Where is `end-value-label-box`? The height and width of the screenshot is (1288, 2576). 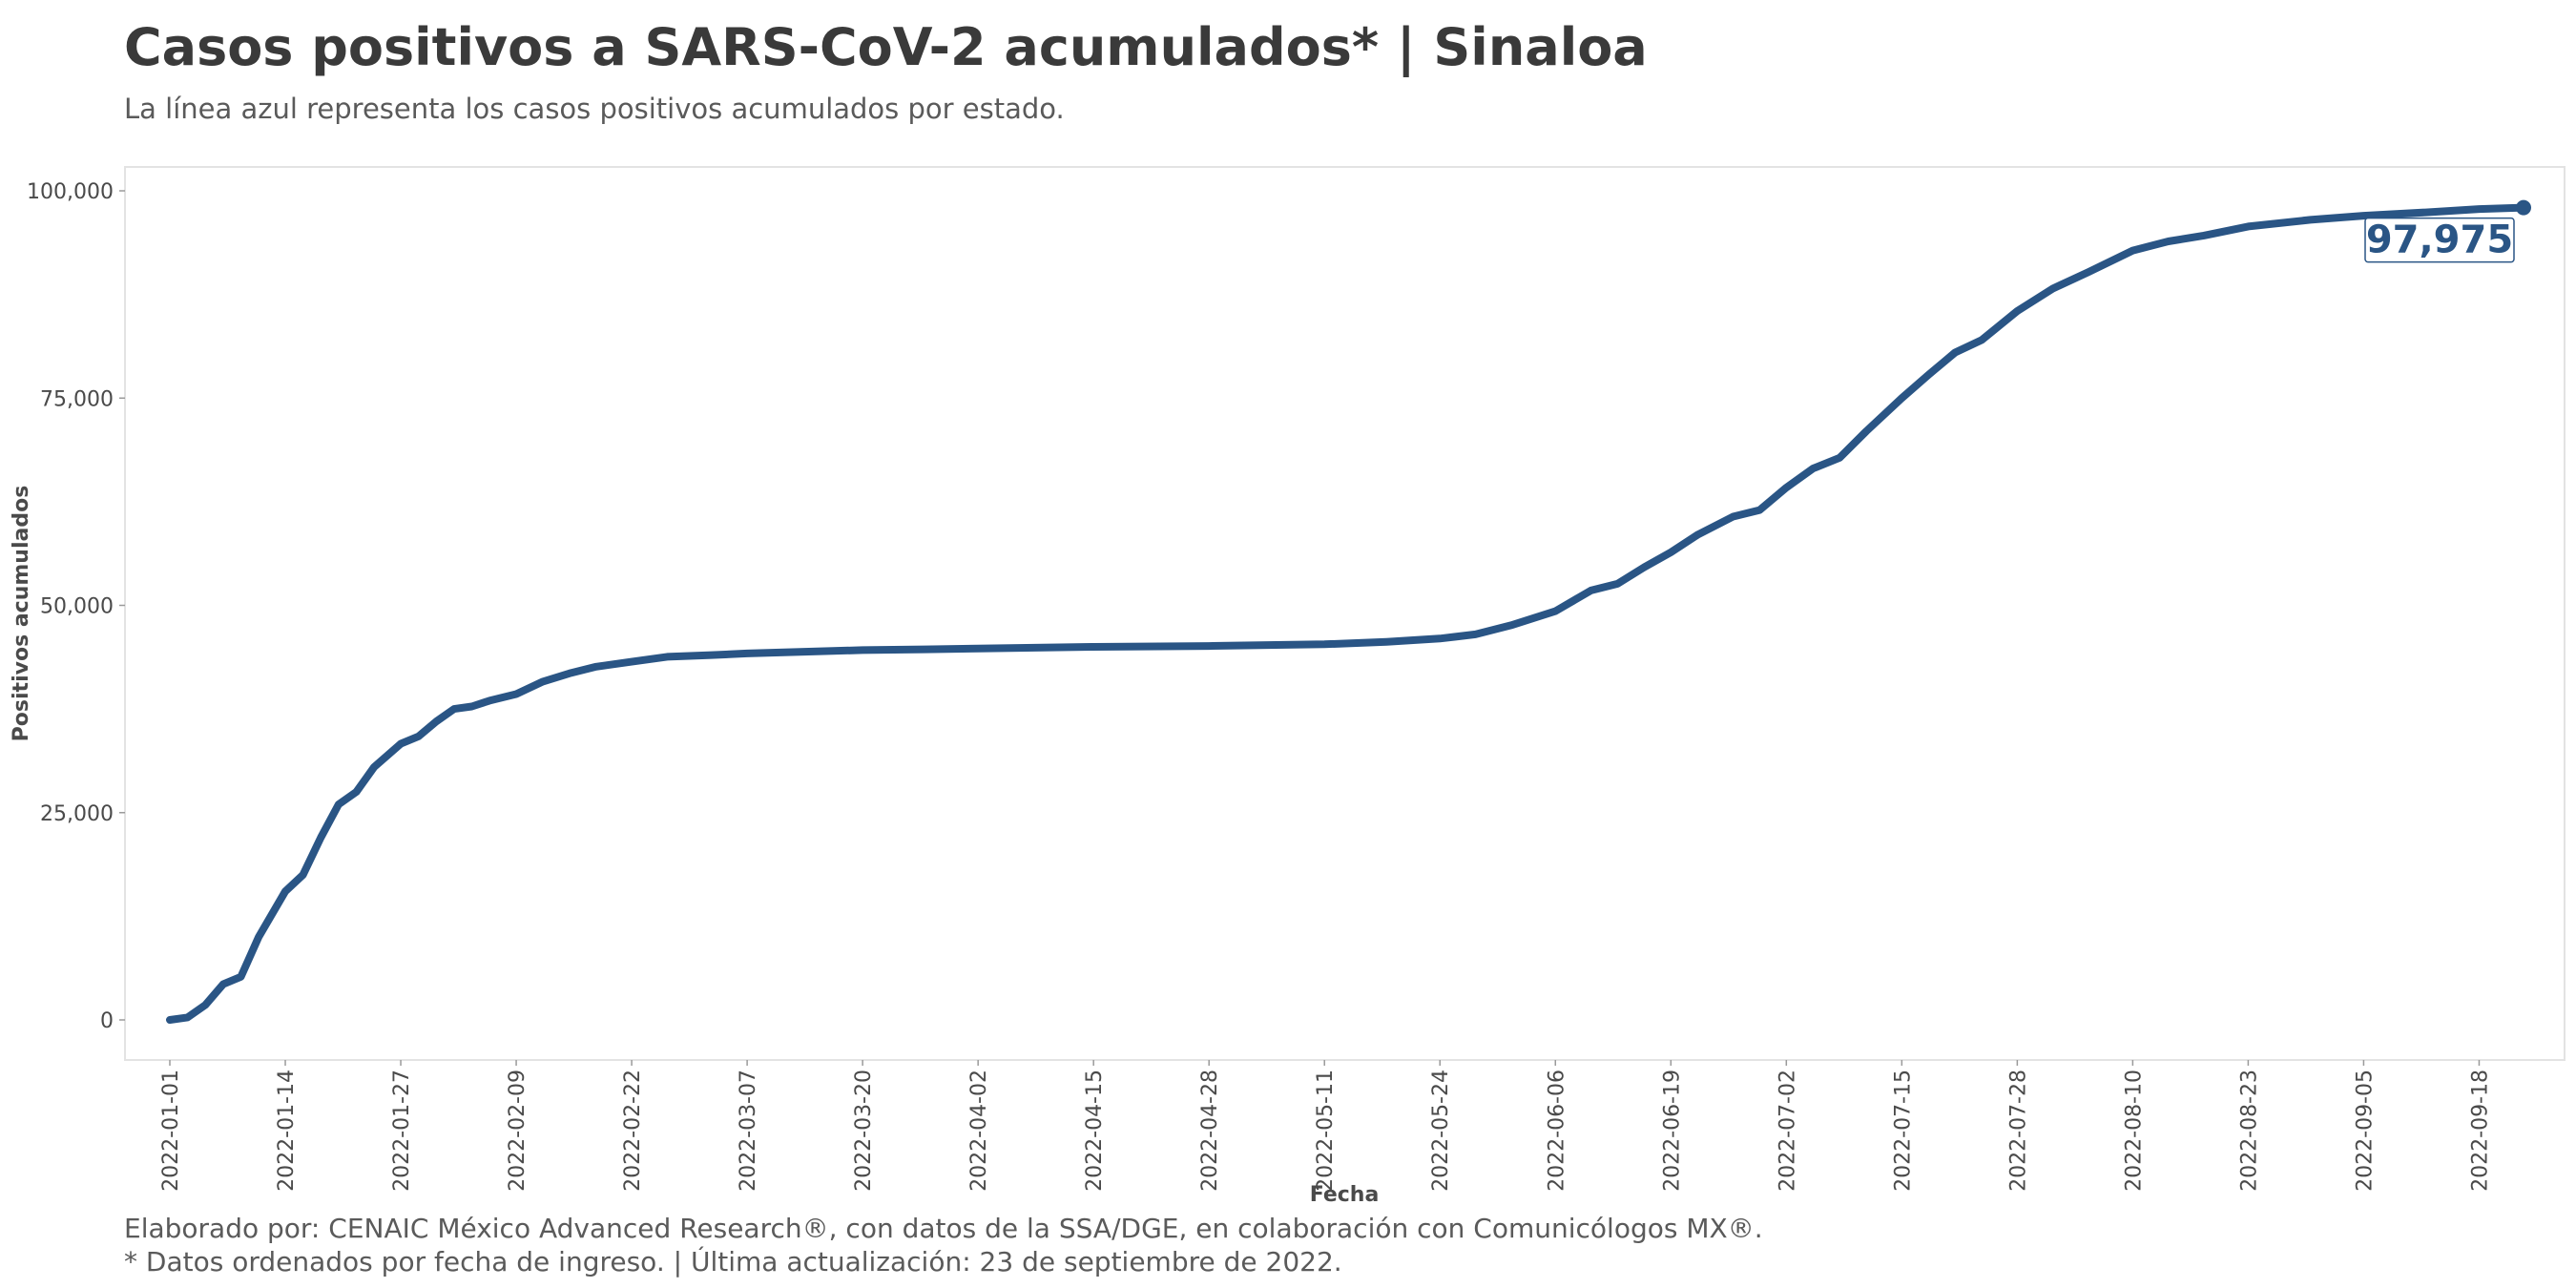 end-value-label-box is located at coordinates (2439, 240).